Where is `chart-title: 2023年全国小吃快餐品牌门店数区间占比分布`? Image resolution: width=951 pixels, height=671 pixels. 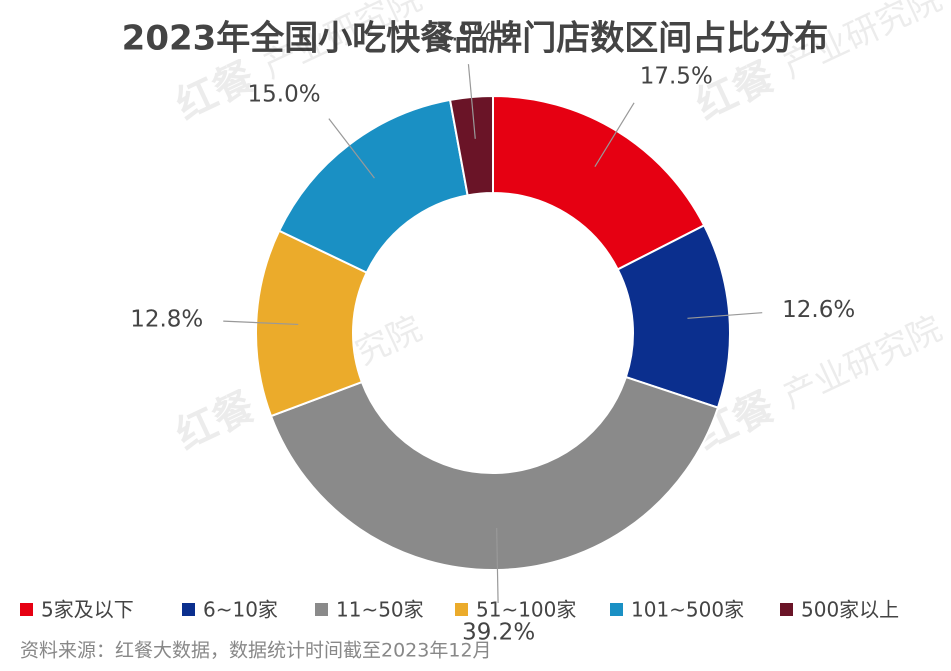
chart-title: 2023年全国小吃快餐品牌门店数区间占比分布 is located at coordinates (475, 39).